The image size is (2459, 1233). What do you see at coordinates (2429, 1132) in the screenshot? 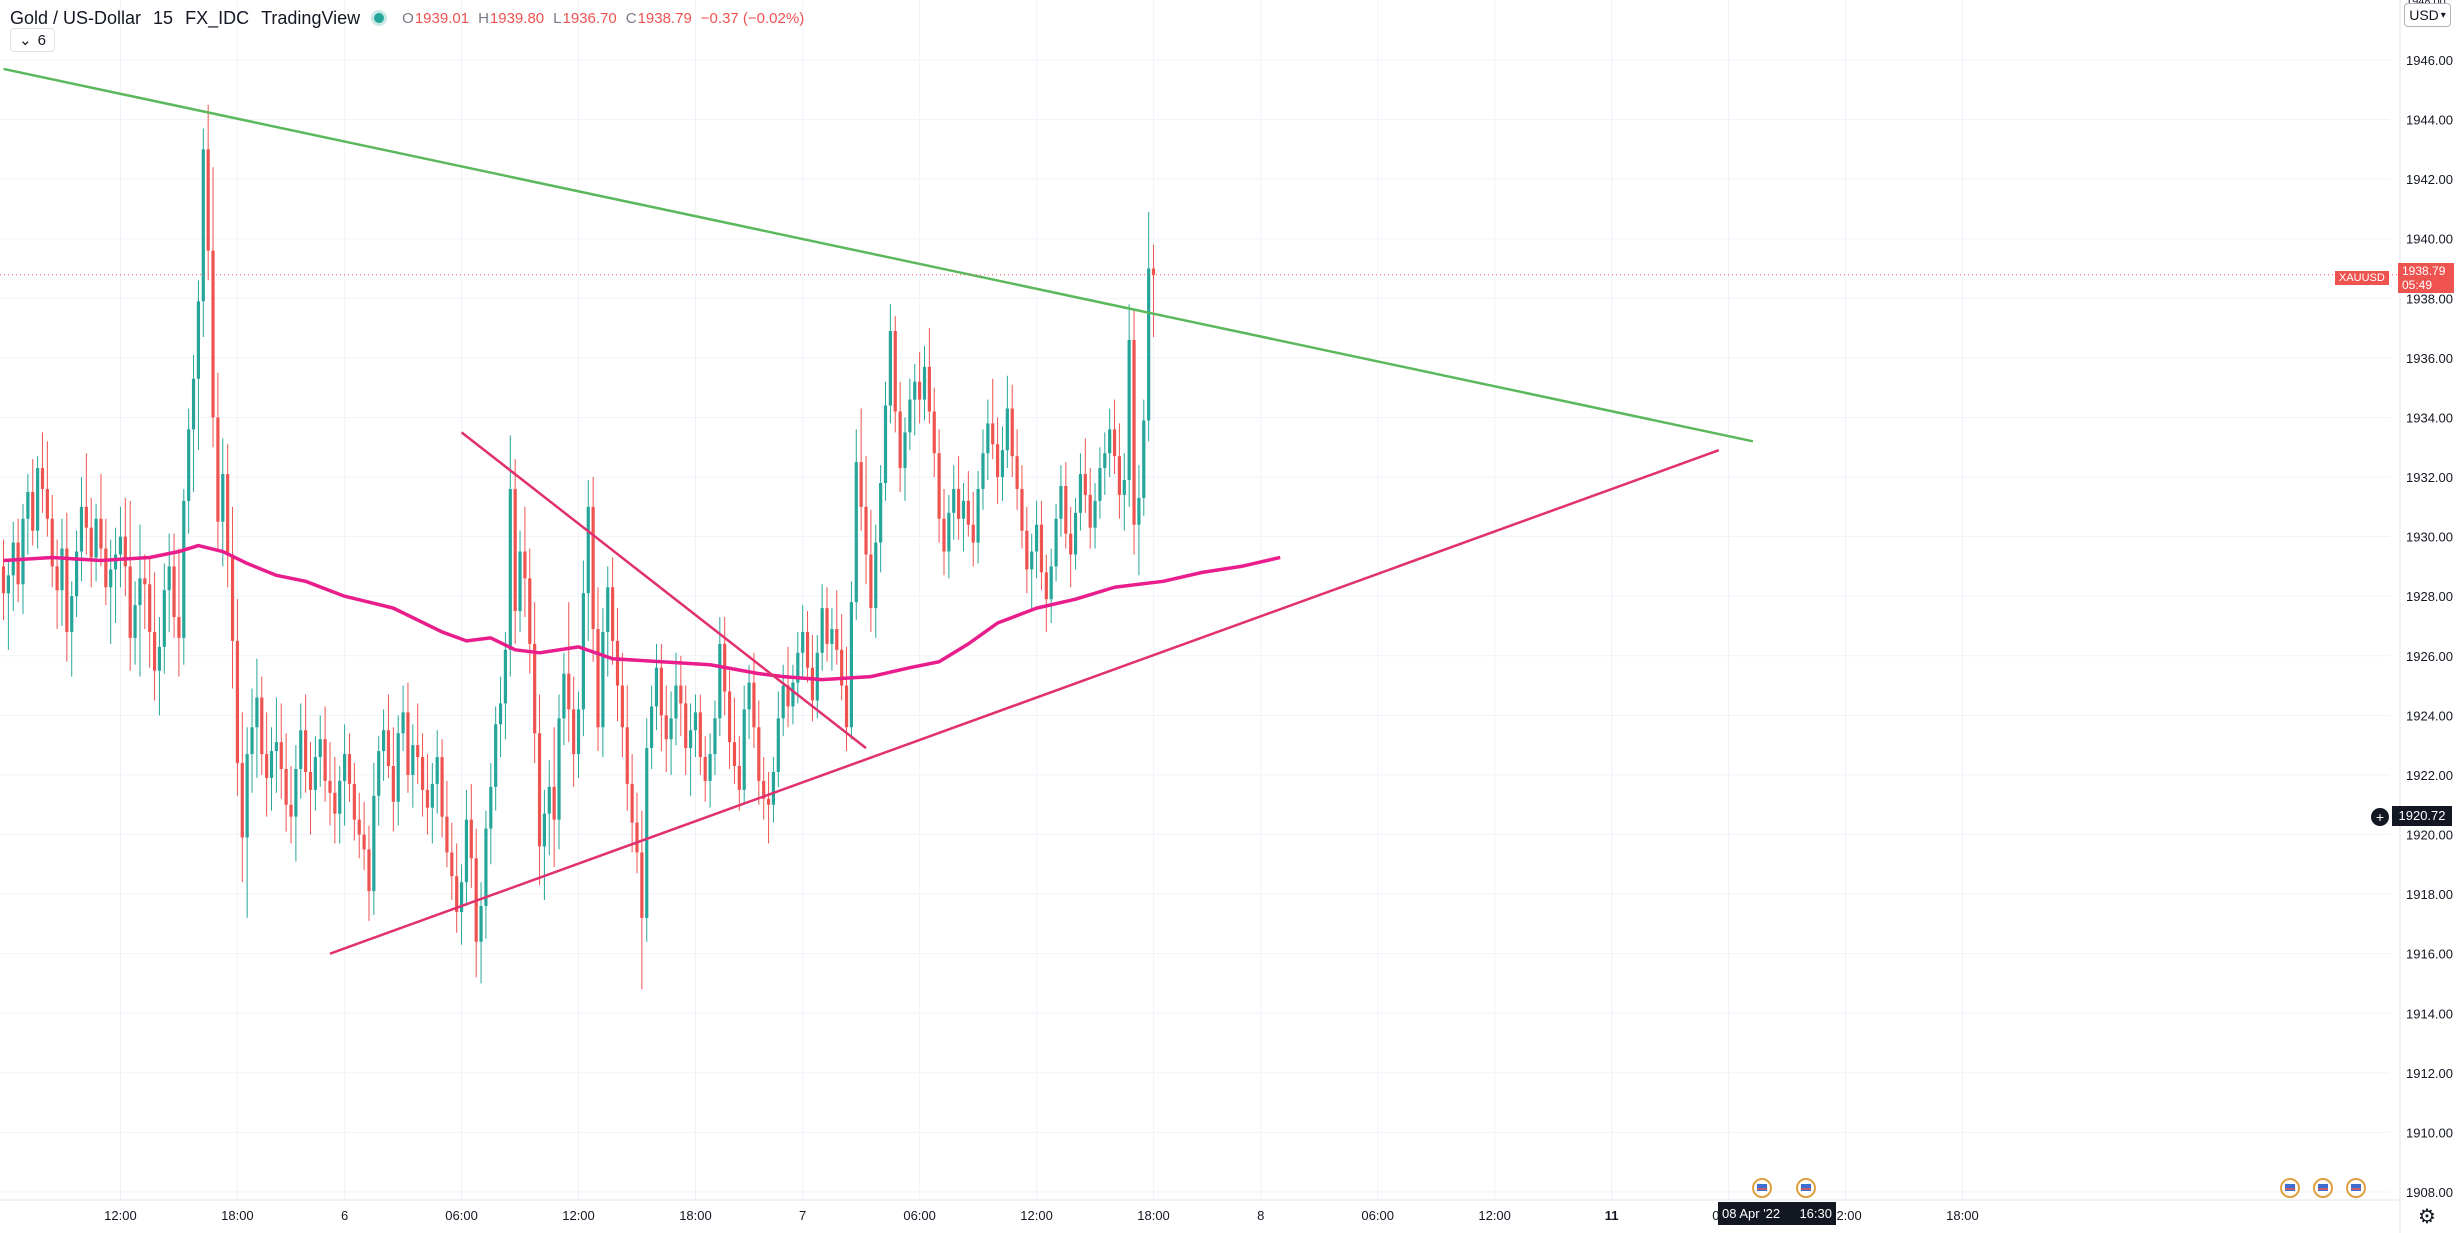
I see `price-tick-label: 1910.00` at bounding box center [2429, 1132].